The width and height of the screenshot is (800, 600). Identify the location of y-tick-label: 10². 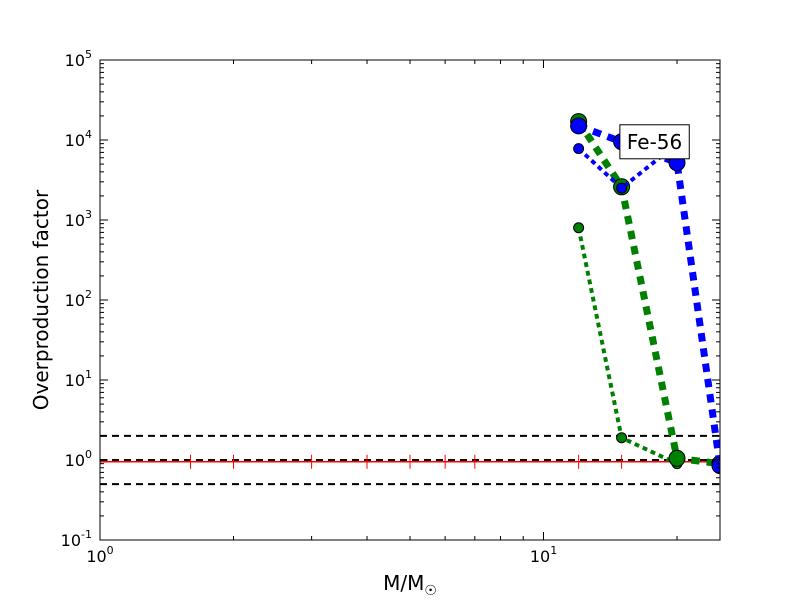
(78, 299).